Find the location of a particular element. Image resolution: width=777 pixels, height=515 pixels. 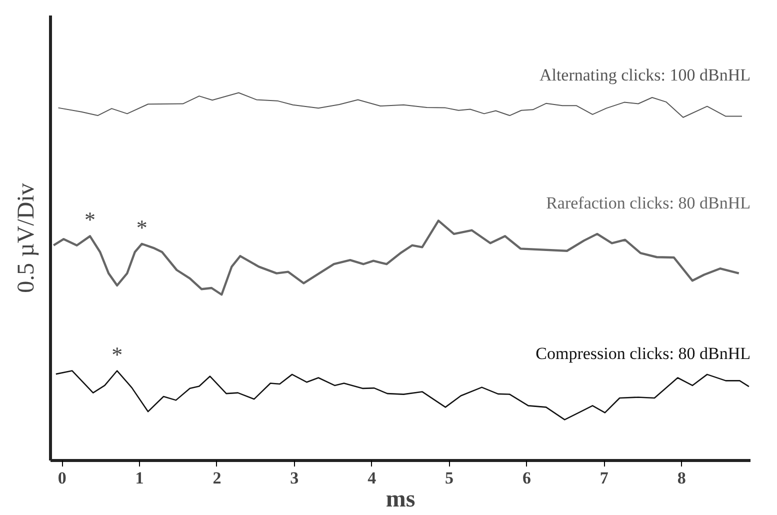

y-axis-title: 0.5 µV/Div is located at coordinates (27, 238).